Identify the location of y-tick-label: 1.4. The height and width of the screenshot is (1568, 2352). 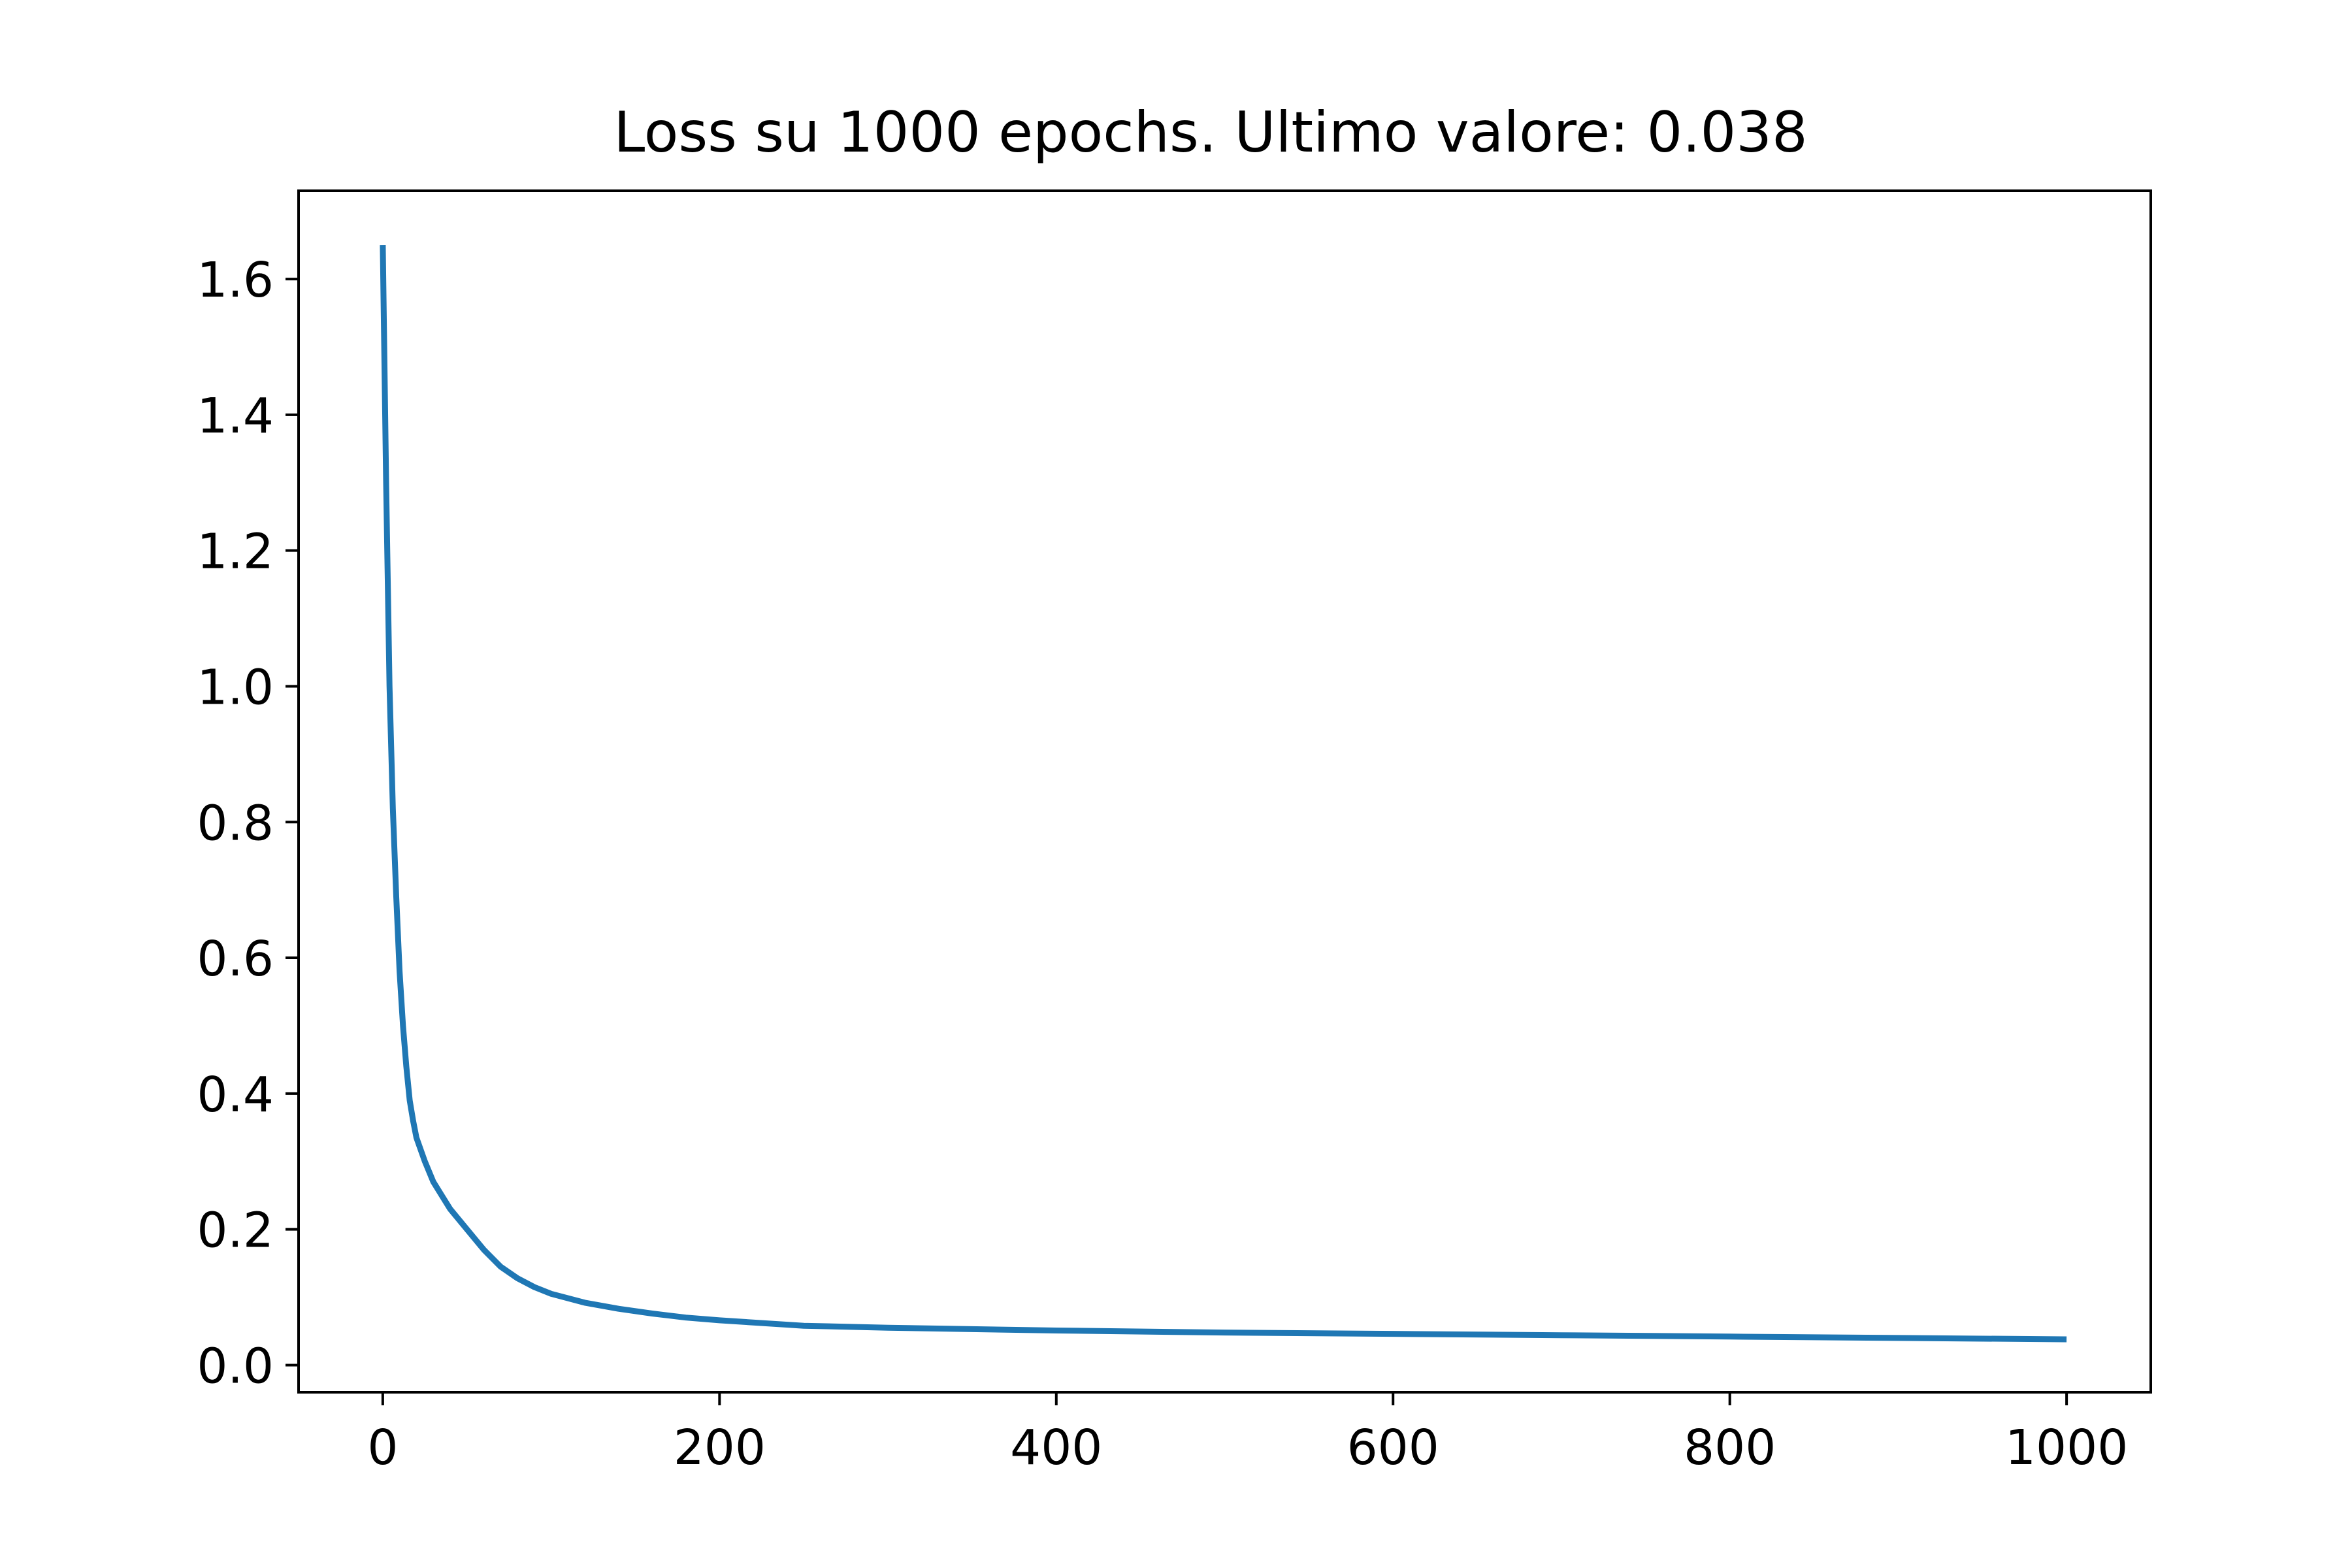
(235, 416).